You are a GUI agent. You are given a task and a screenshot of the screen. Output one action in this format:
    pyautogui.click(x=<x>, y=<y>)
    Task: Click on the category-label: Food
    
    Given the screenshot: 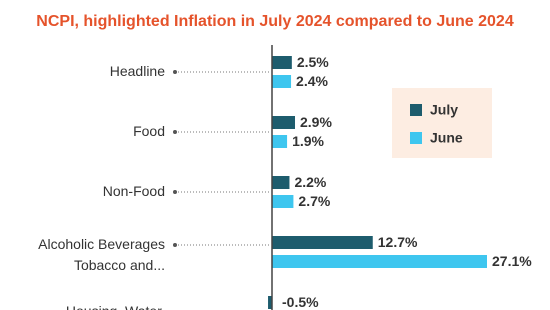 What is the action you would take?
    pyautogui.click(x=149, y=131)
    